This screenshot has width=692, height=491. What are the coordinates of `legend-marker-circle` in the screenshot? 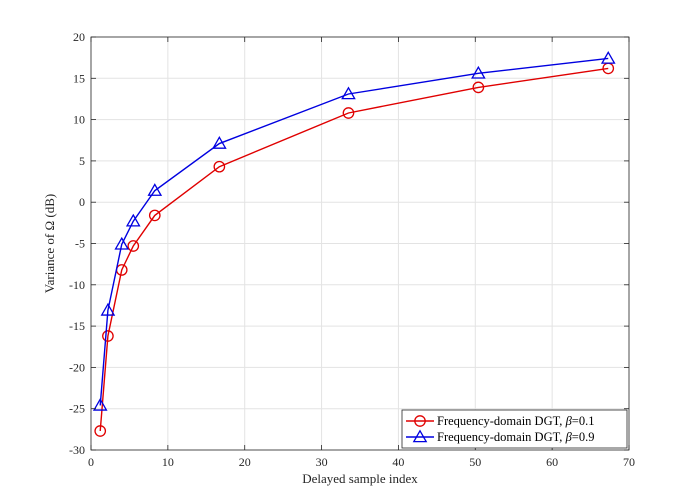 It's located at (420, 421).